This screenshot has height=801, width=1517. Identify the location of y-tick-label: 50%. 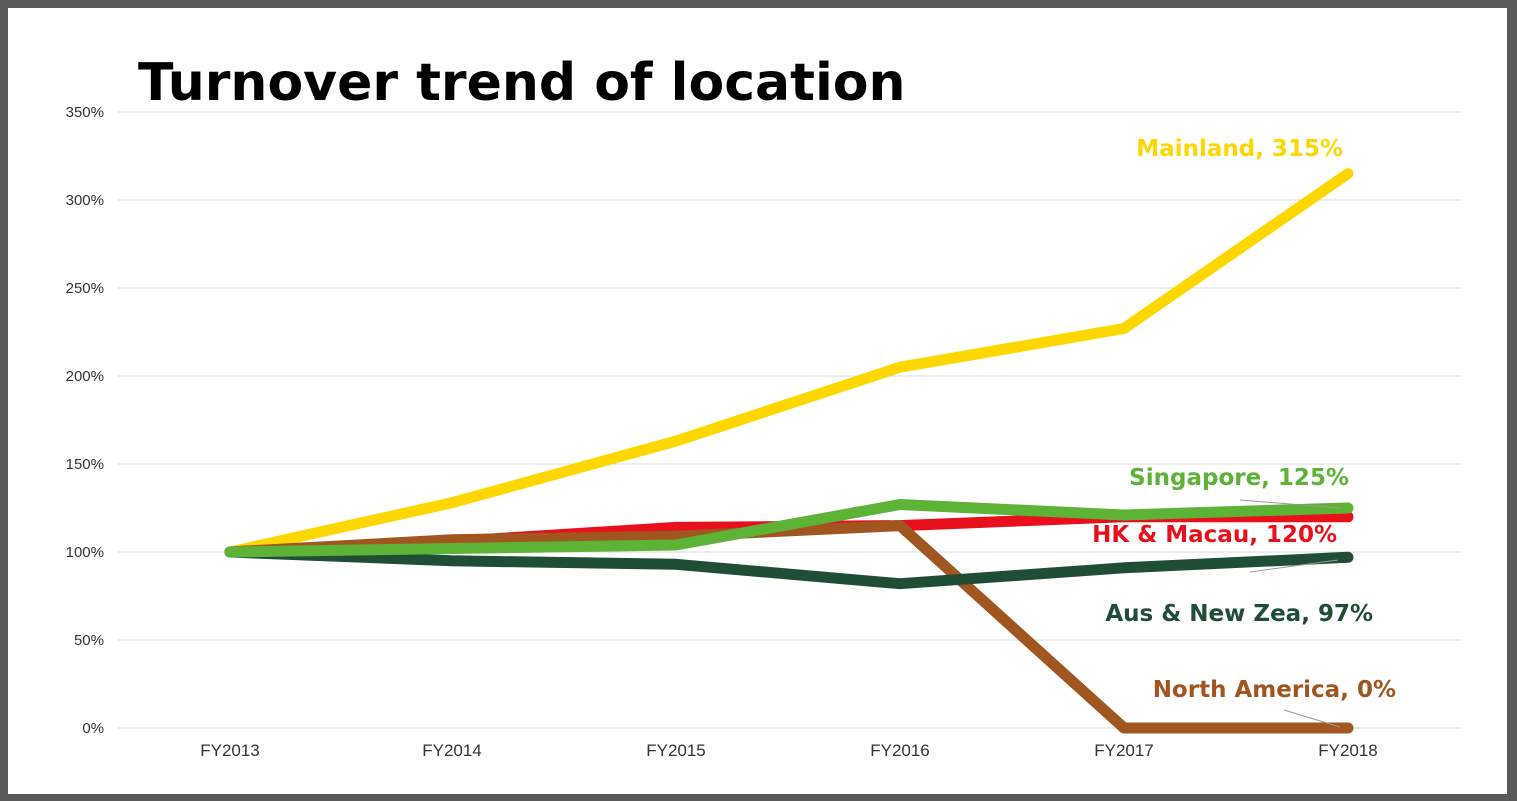
(89, 640).